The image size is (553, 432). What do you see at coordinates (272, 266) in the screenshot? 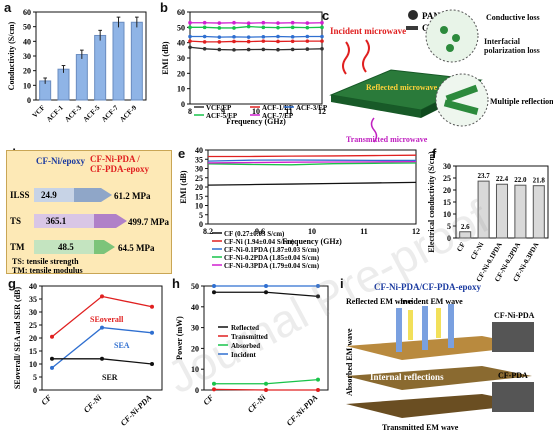
I see `legend-label: CF-Ni-0.3PDA (1.79±0.04 S/cm)` at bounding box center [272, 266].